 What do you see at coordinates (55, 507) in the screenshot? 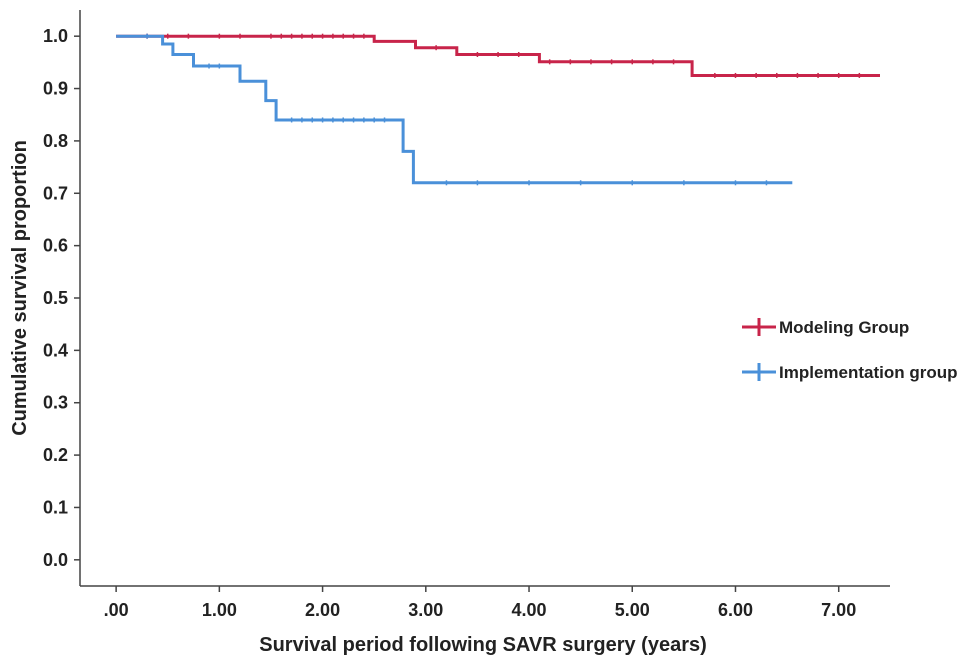
I see `y-tick-label: 0.1` at bounding box center [55, 507].